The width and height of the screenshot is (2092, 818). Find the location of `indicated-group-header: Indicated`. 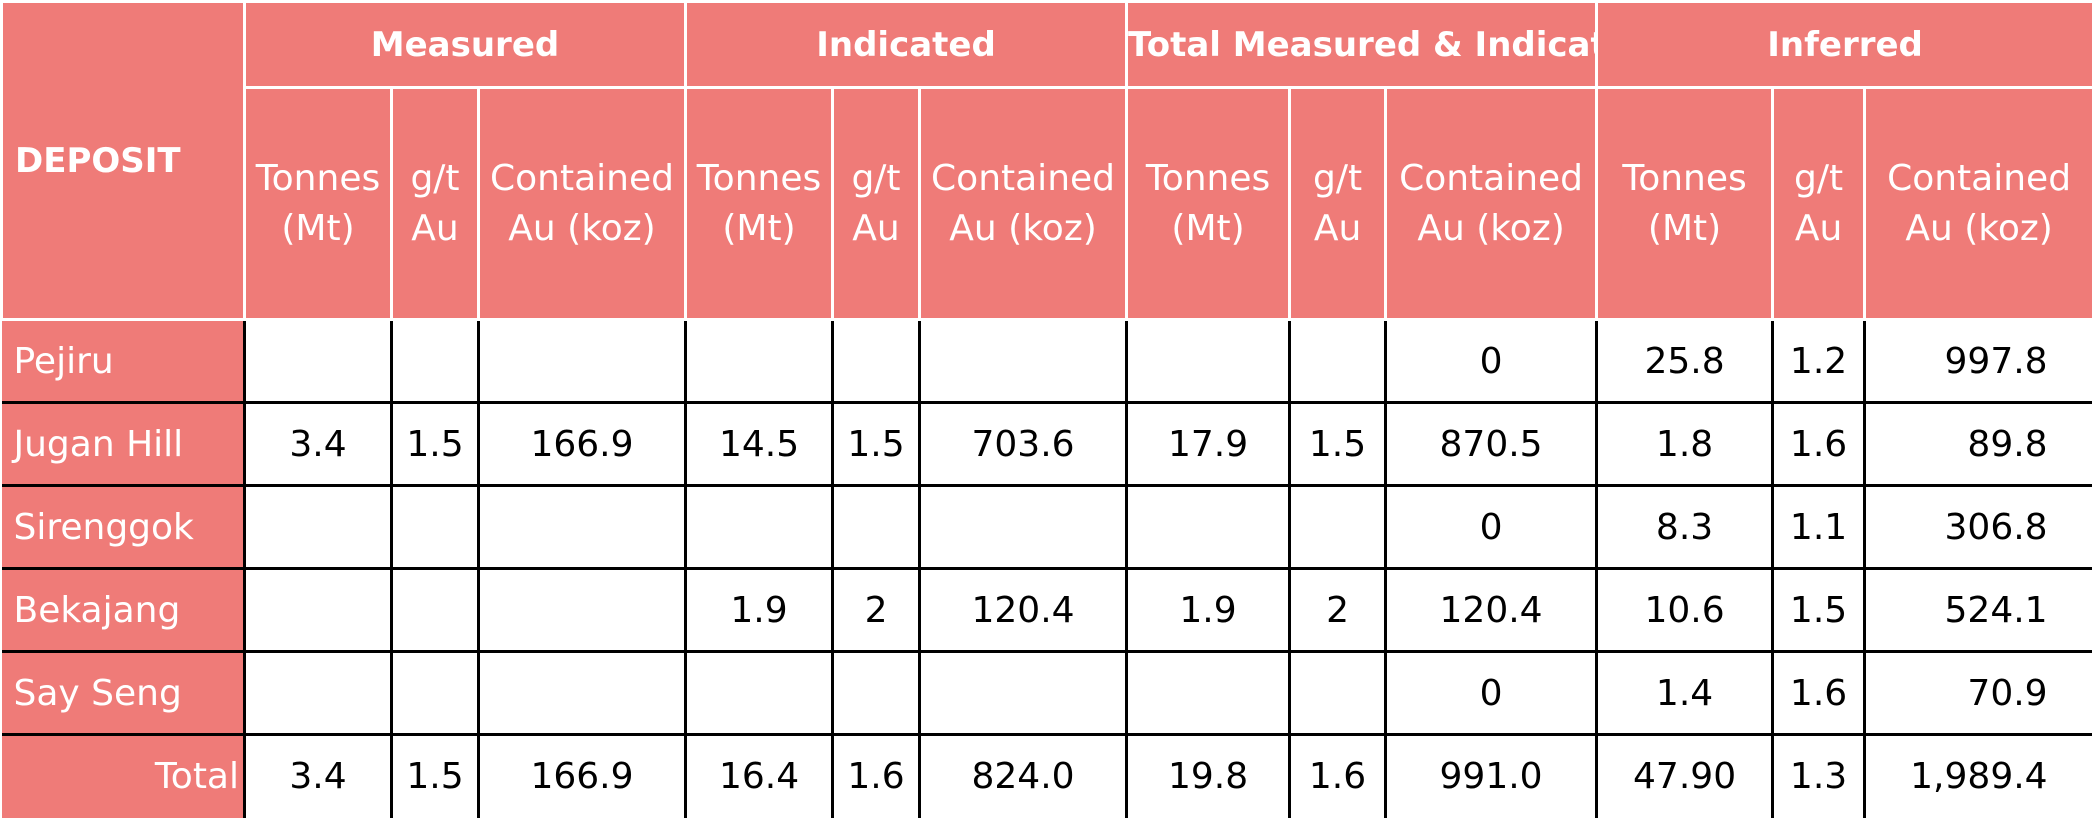

indicated-group-header: Indicated is located at coordinates (906, 45).